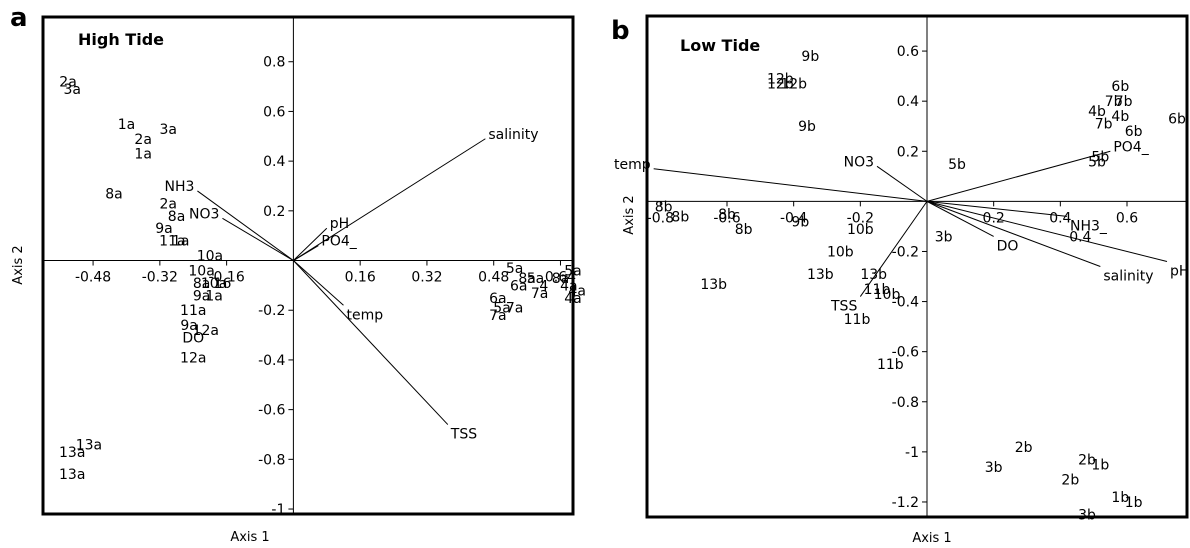  What do you see at coordinates (72, 453) in the screenshot?
I see `site-point: 13a` at bounding box center [72, 453].